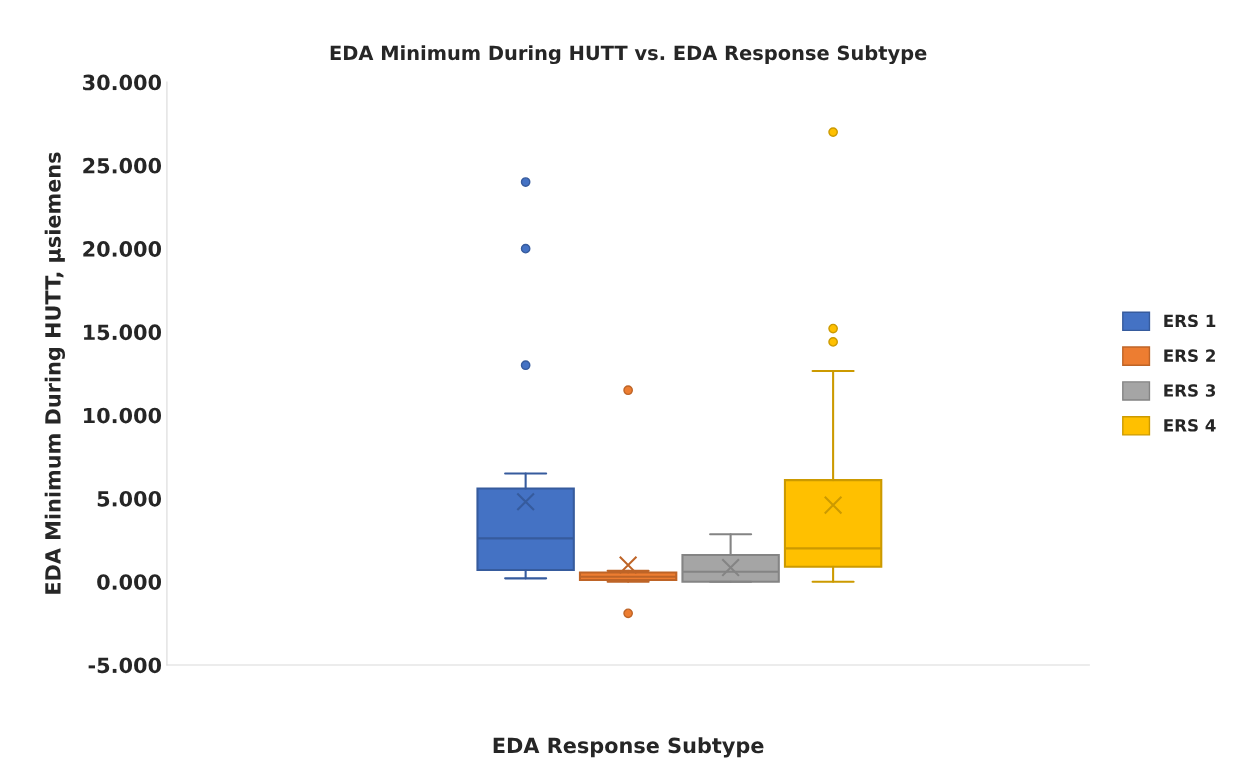  Describe the element at coordinates (125, 665) in the screenshot. I see `y-tick-label: -5.000` at that location.